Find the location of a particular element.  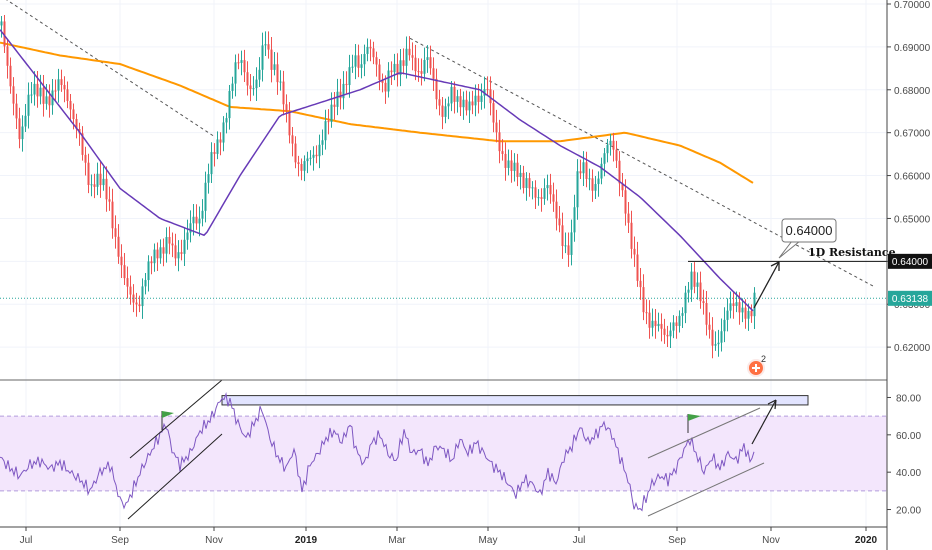

time-tick-label: Sep is located at coordinates (120, 540).